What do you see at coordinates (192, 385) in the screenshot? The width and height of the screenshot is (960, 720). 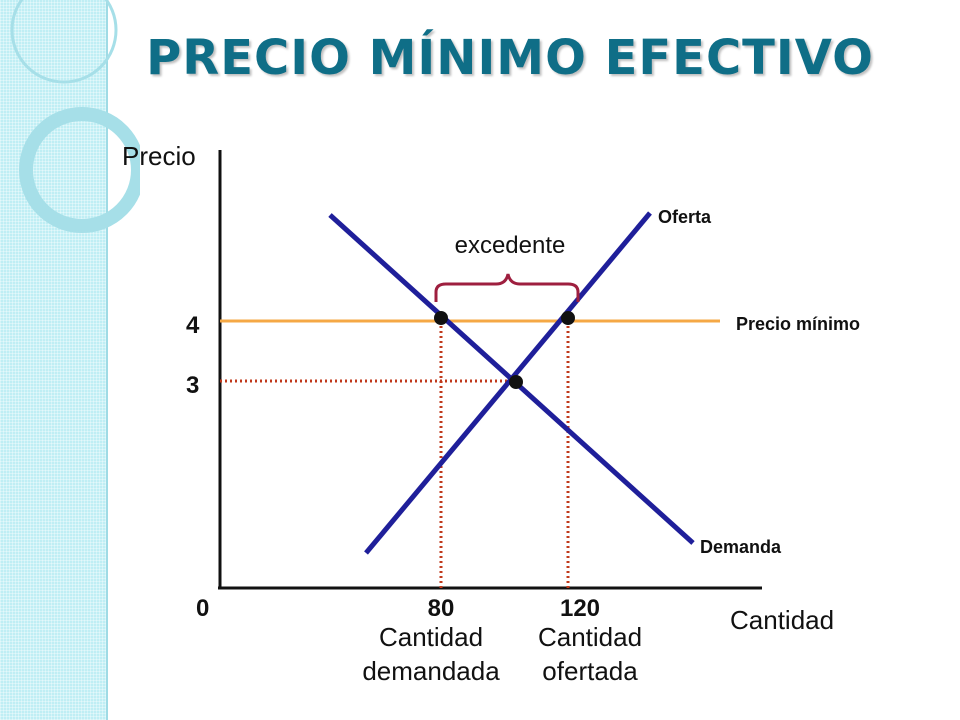 I see `price-tick-3: 3` at bounding box center [192, 385].